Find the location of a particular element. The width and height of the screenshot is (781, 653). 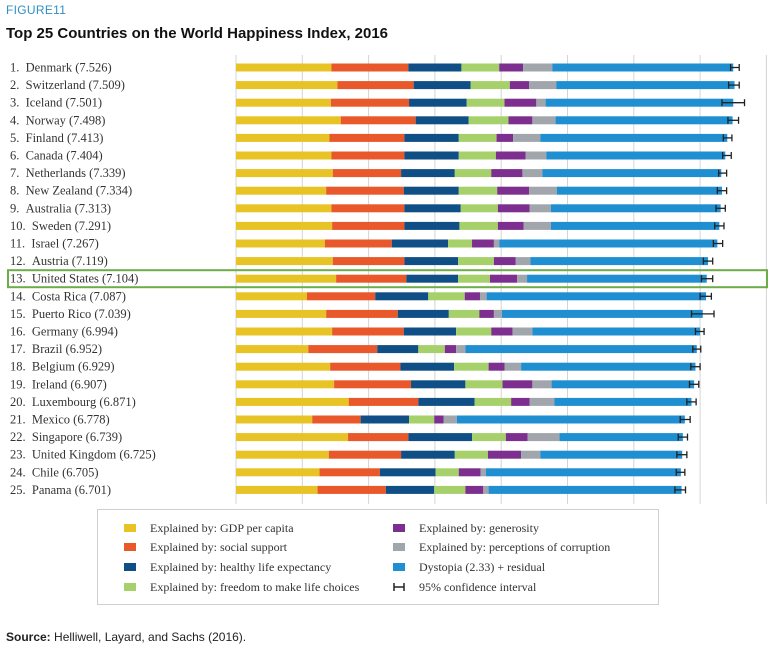

legend-label-gdp: Explained by: GDP per capita is located at coordinates (222, 528).